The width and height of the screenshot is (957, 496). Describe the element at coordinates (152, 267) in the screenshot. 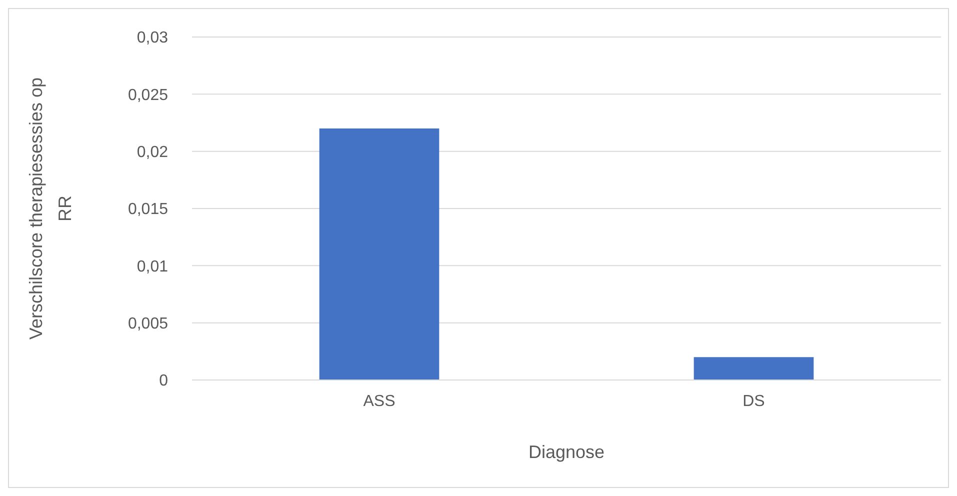

I see `y-tick-label: 0,01` at that location.